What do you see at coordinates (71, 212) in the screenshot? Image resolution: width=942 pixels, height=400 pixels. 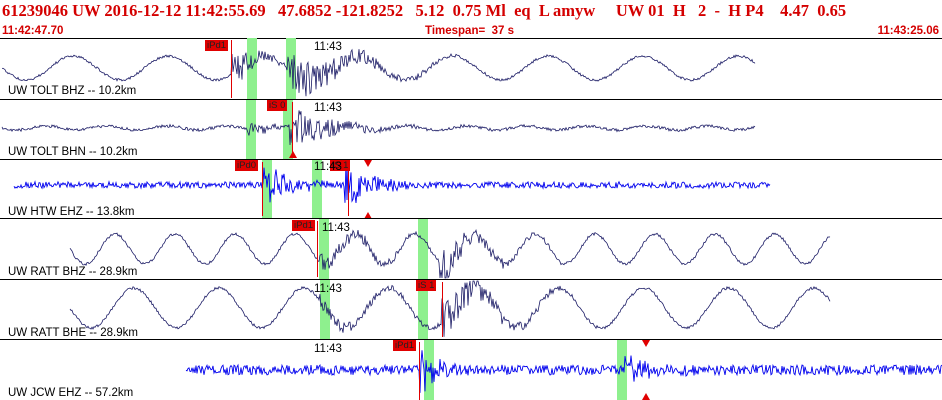 I see `station-label: UW HTW EHZ -- 13.8km` at bounding box center [71, 212].